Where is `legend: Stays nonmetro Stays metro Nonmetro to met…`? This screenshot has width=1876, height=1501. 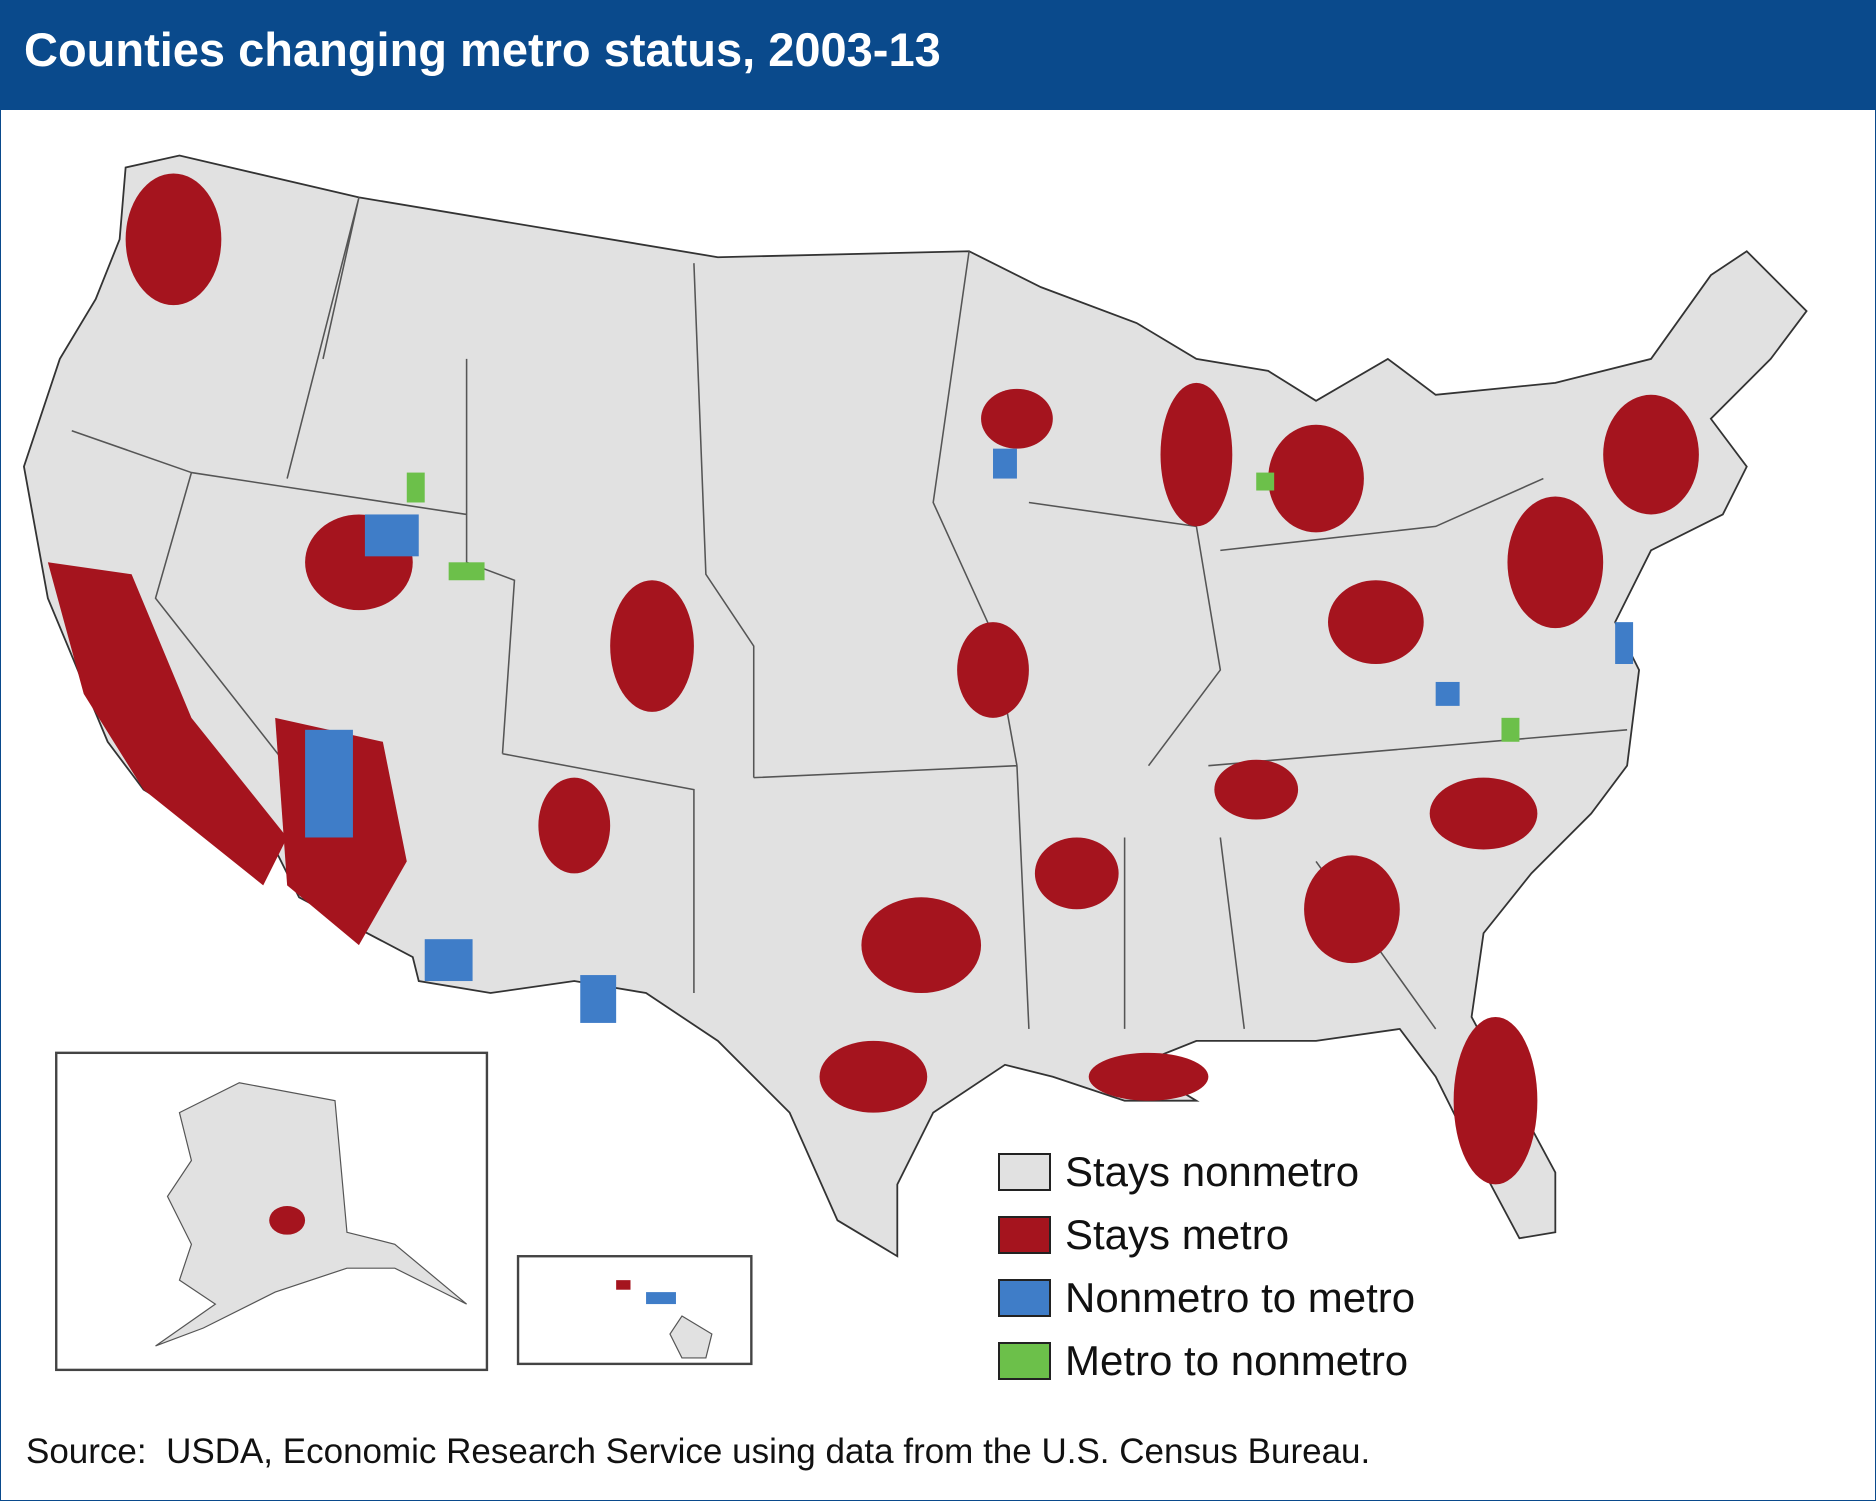
legend: Stays nonmetro Stays metro Nonmetro to met… is located at coordinates (1206, 1266).